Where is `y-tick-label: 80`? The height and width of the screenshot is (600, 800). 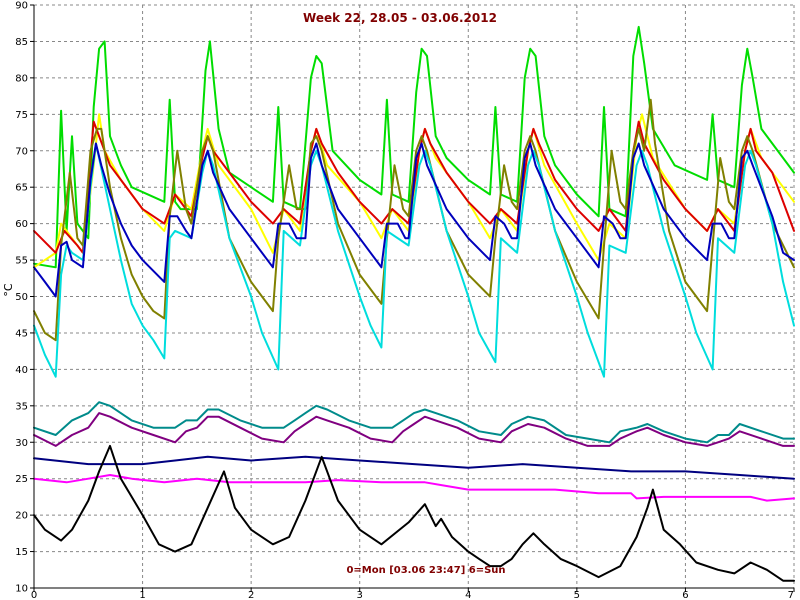 y-tick-label: 80 is located at coordinates (21, 78).